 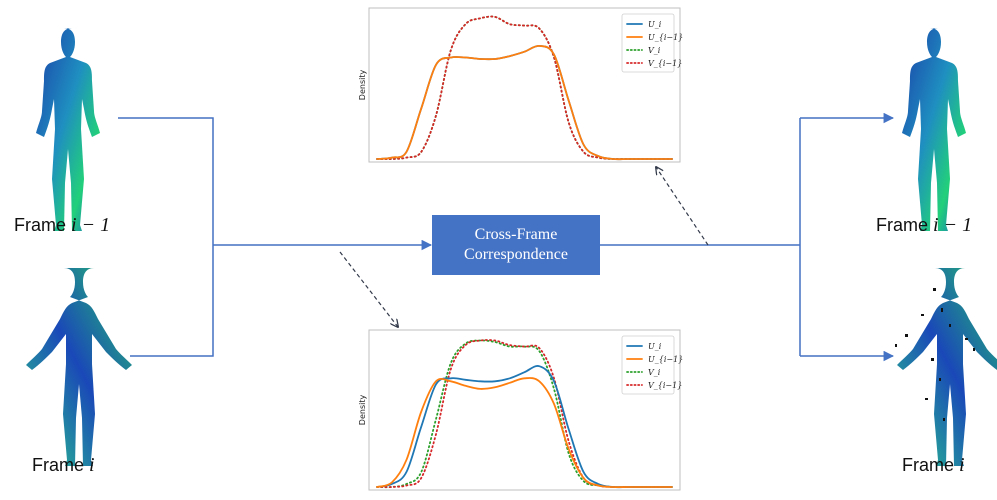 I want to click on human-figure-left-bottom, so click(x=79, y=367).